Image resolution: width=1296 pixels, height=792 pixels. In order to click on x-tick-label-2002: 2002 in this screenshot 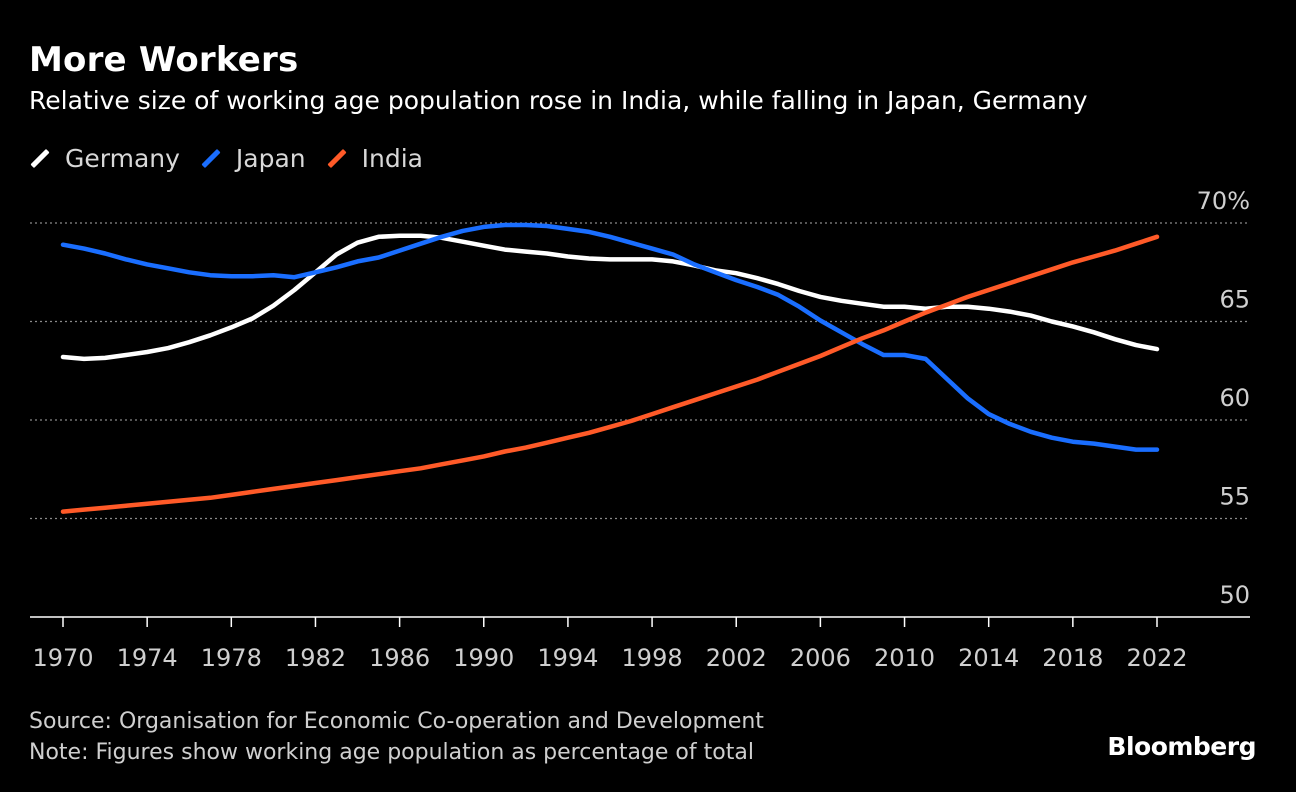, I will do `click(736, 658)`.